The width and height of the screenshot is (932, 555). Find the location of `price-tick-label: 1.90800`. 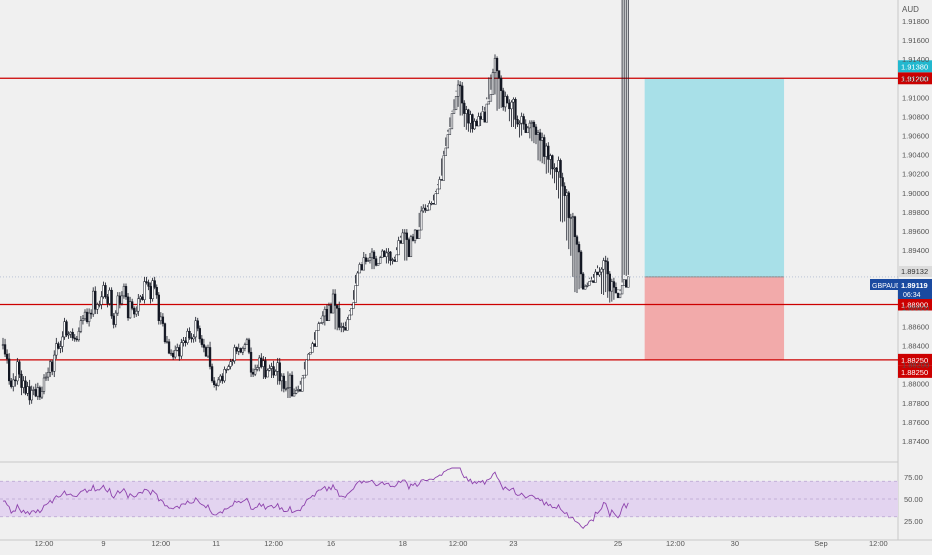

price-tick-label: 1.90800 is located at coordinates (915, 116).